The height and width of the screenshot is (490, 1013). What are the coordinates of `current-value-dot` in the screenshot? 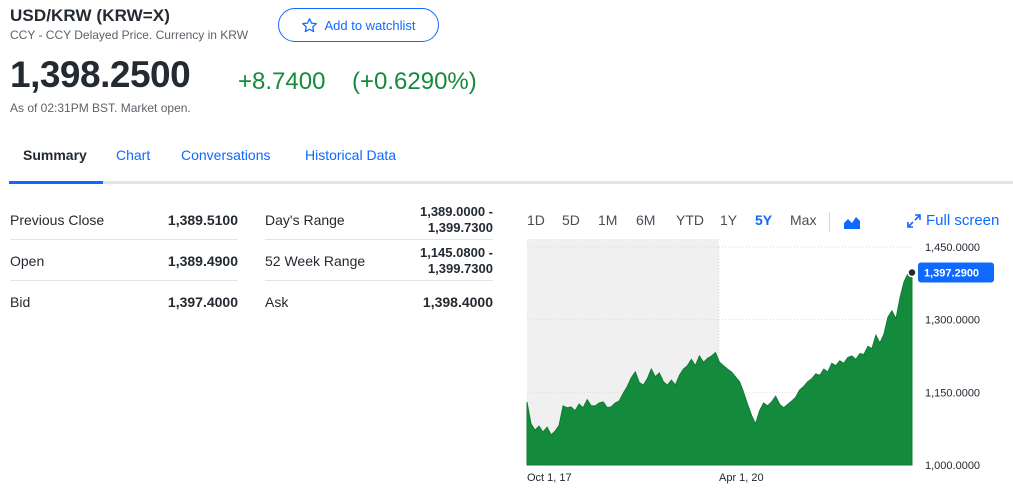 It's located at (912, 272).